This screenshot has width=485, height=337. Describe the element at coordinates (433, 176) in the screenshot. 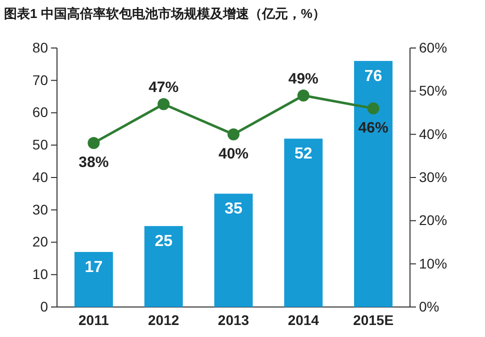

I see `y2-tick-label: 30%` at that location.